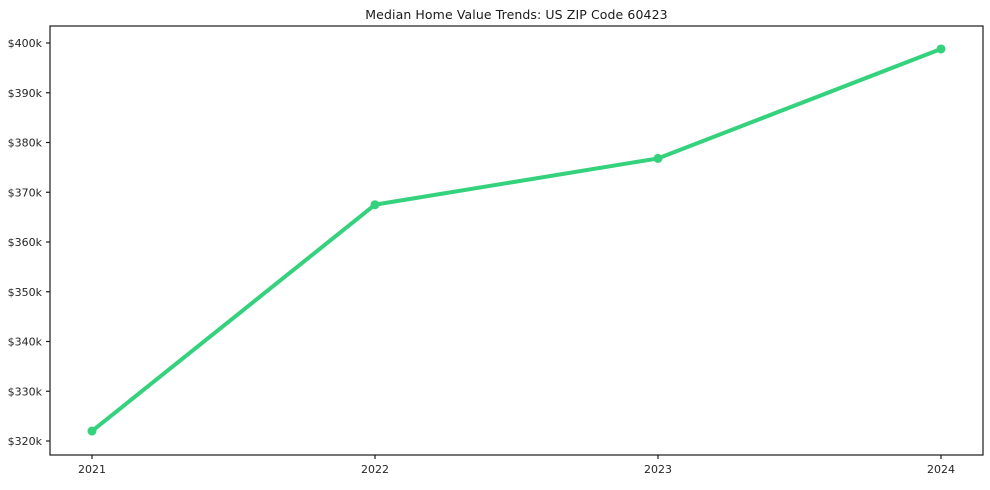 This screenshot has width=990, height=490. I want to click on y-tick-label: $340k, so click(25, 342).